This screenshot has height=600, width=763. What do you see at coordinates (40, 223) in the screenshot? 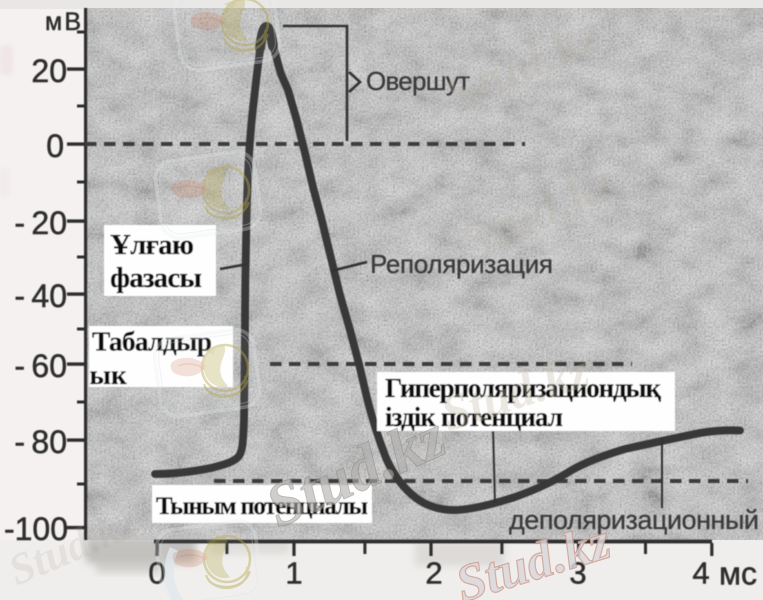
I see `svg-text: - 20` at bounding box center [40, 223].